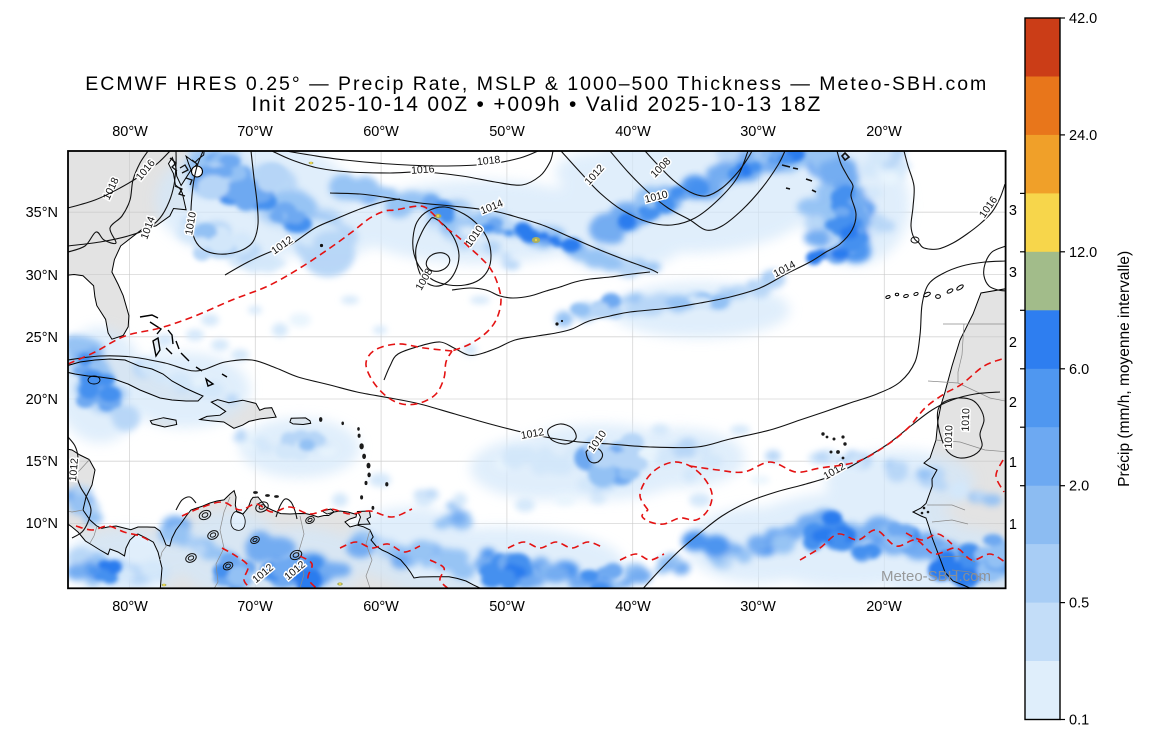  Describe the element at coordinates (42, 462) in the screenshot. I see `svg-text: 15°N` at that location.